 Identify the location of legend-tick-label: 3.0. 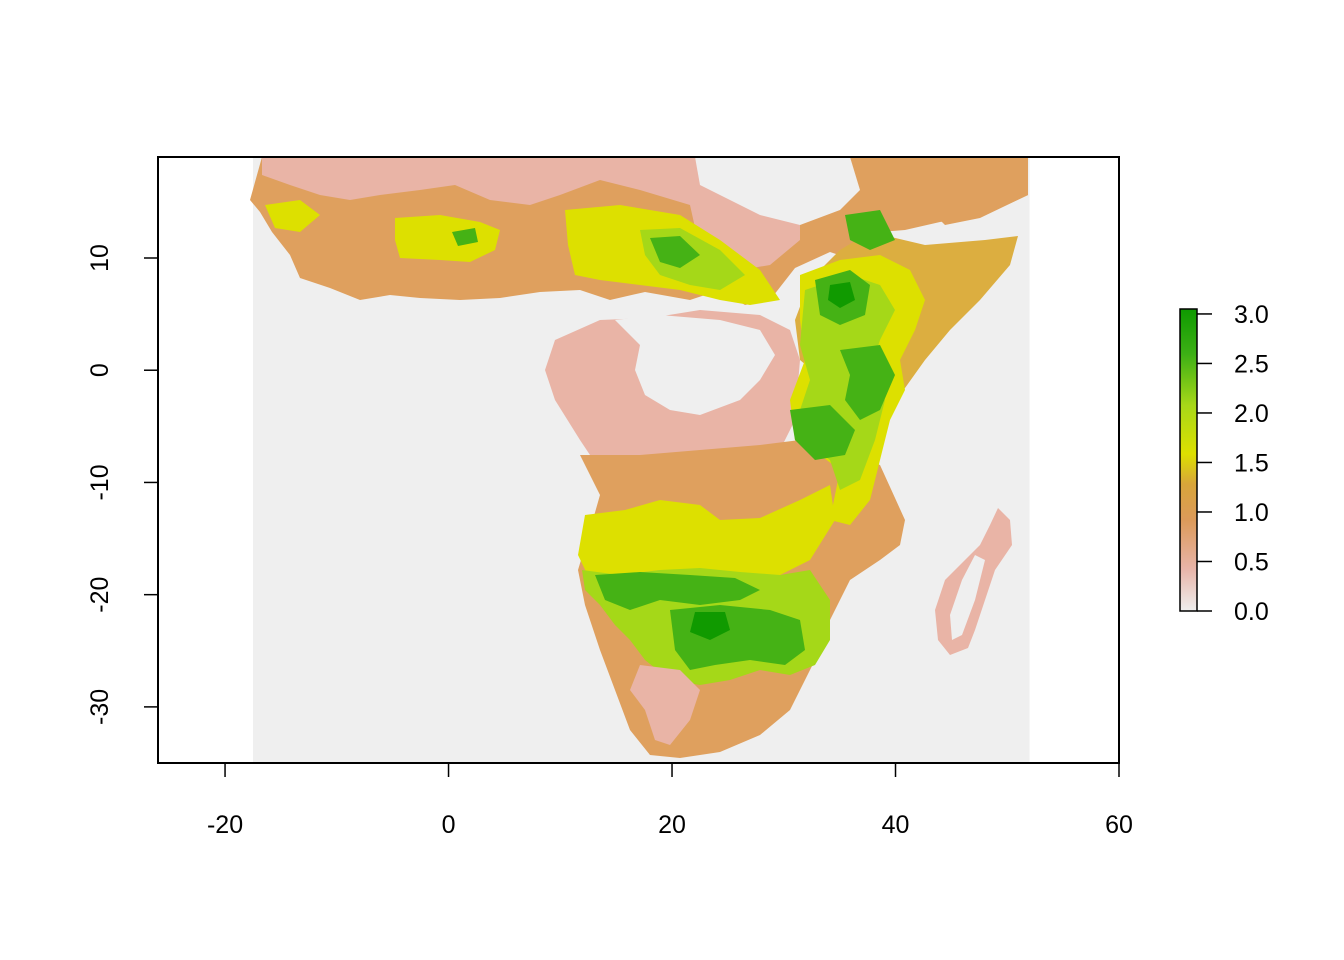
(1251, 315).